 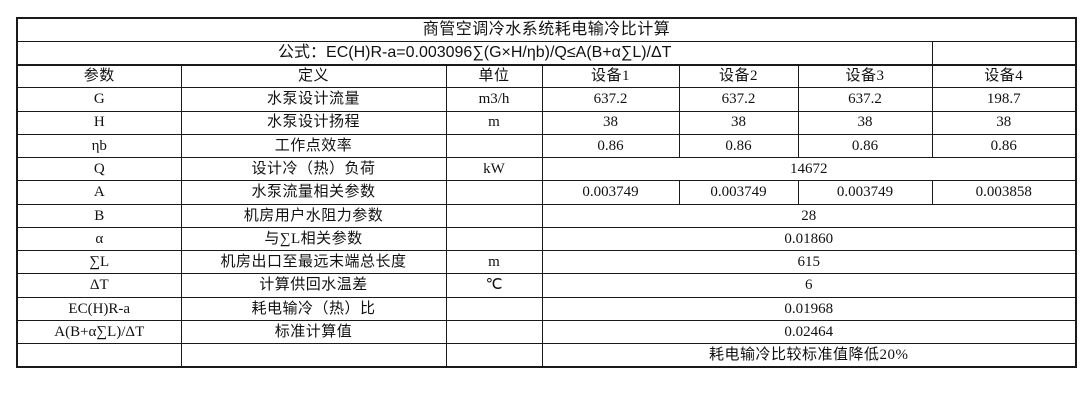 What do you see at coordinates (494, 99) in the screenshot?
I see `unit-cell: m3/h` at bounding box center [494, 99].